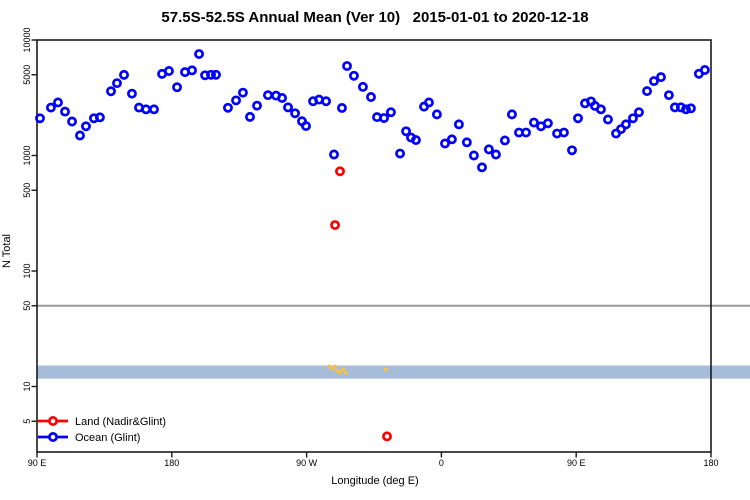 This screenshot has width=750, height=500. Describe the element at coordinates (107, 438) in the screenshot. I see `legend-label: Ocean (Glint)` at that location.